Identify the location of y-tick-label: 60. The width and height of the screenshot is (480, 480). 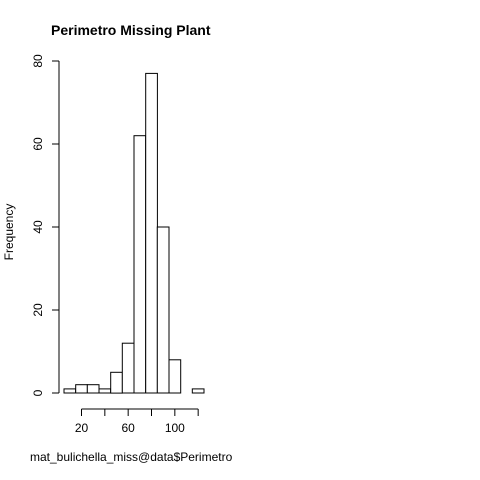
(38, 144).